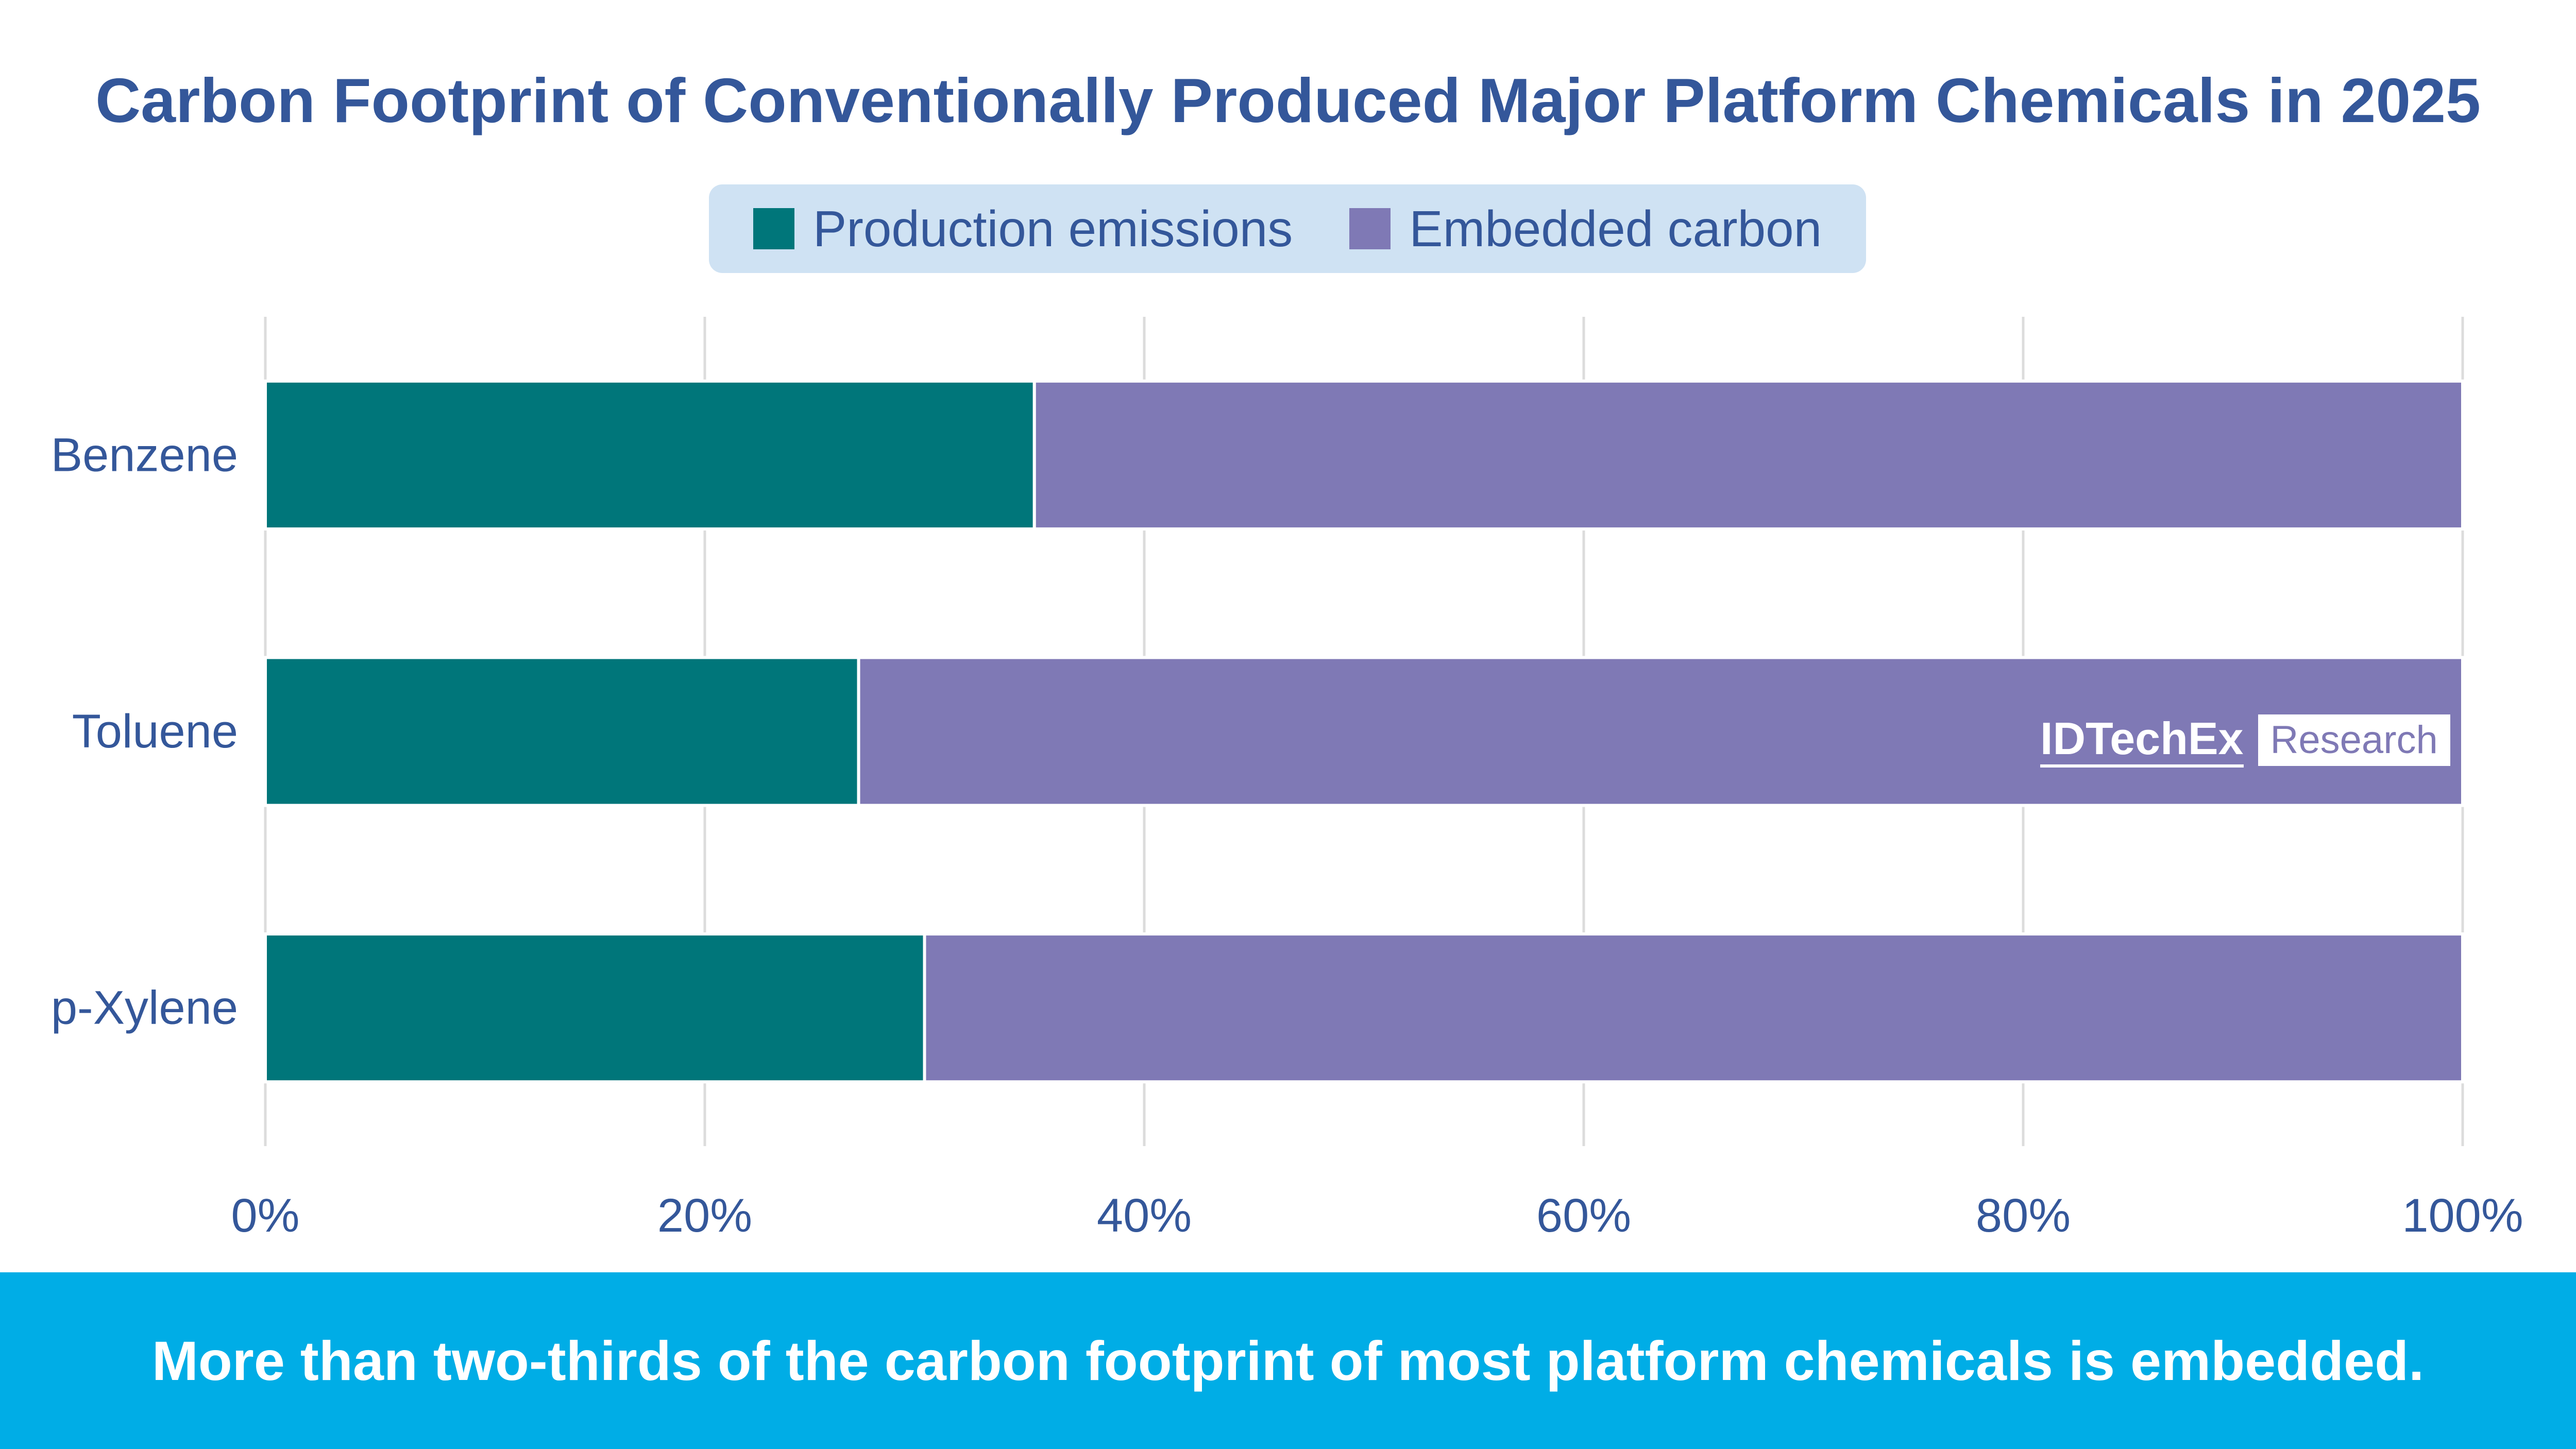 The image size is (2576, 1449). What do you see at coordinates (1583, 1216) in the screenshot?
I see `x-tick-label: 60%` at bounding box center [1583, 1216].